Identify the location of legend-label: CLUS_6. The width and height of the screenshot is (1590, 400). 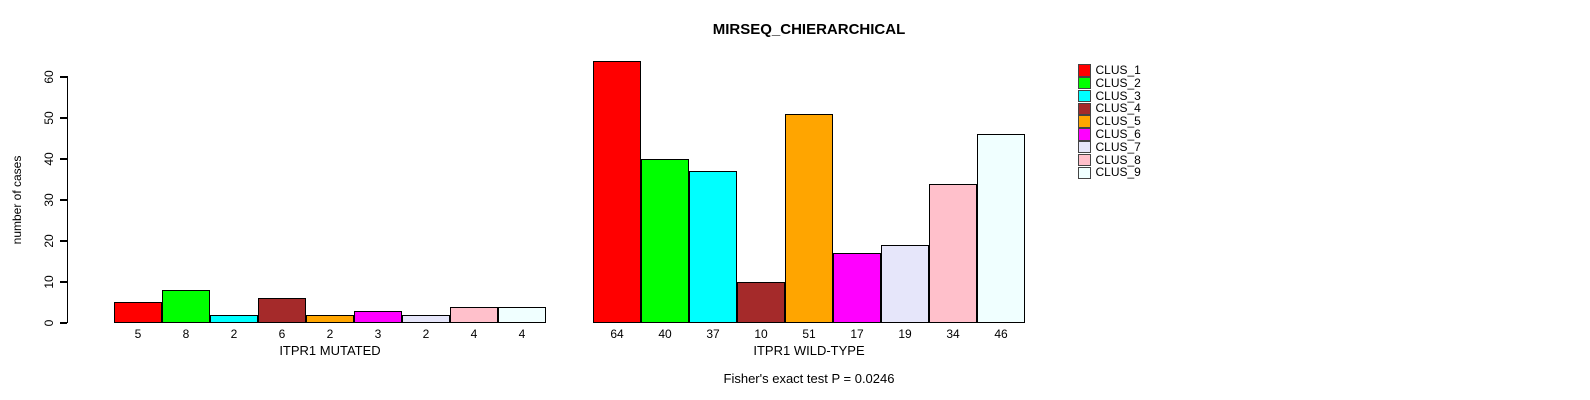
(1118, 133).